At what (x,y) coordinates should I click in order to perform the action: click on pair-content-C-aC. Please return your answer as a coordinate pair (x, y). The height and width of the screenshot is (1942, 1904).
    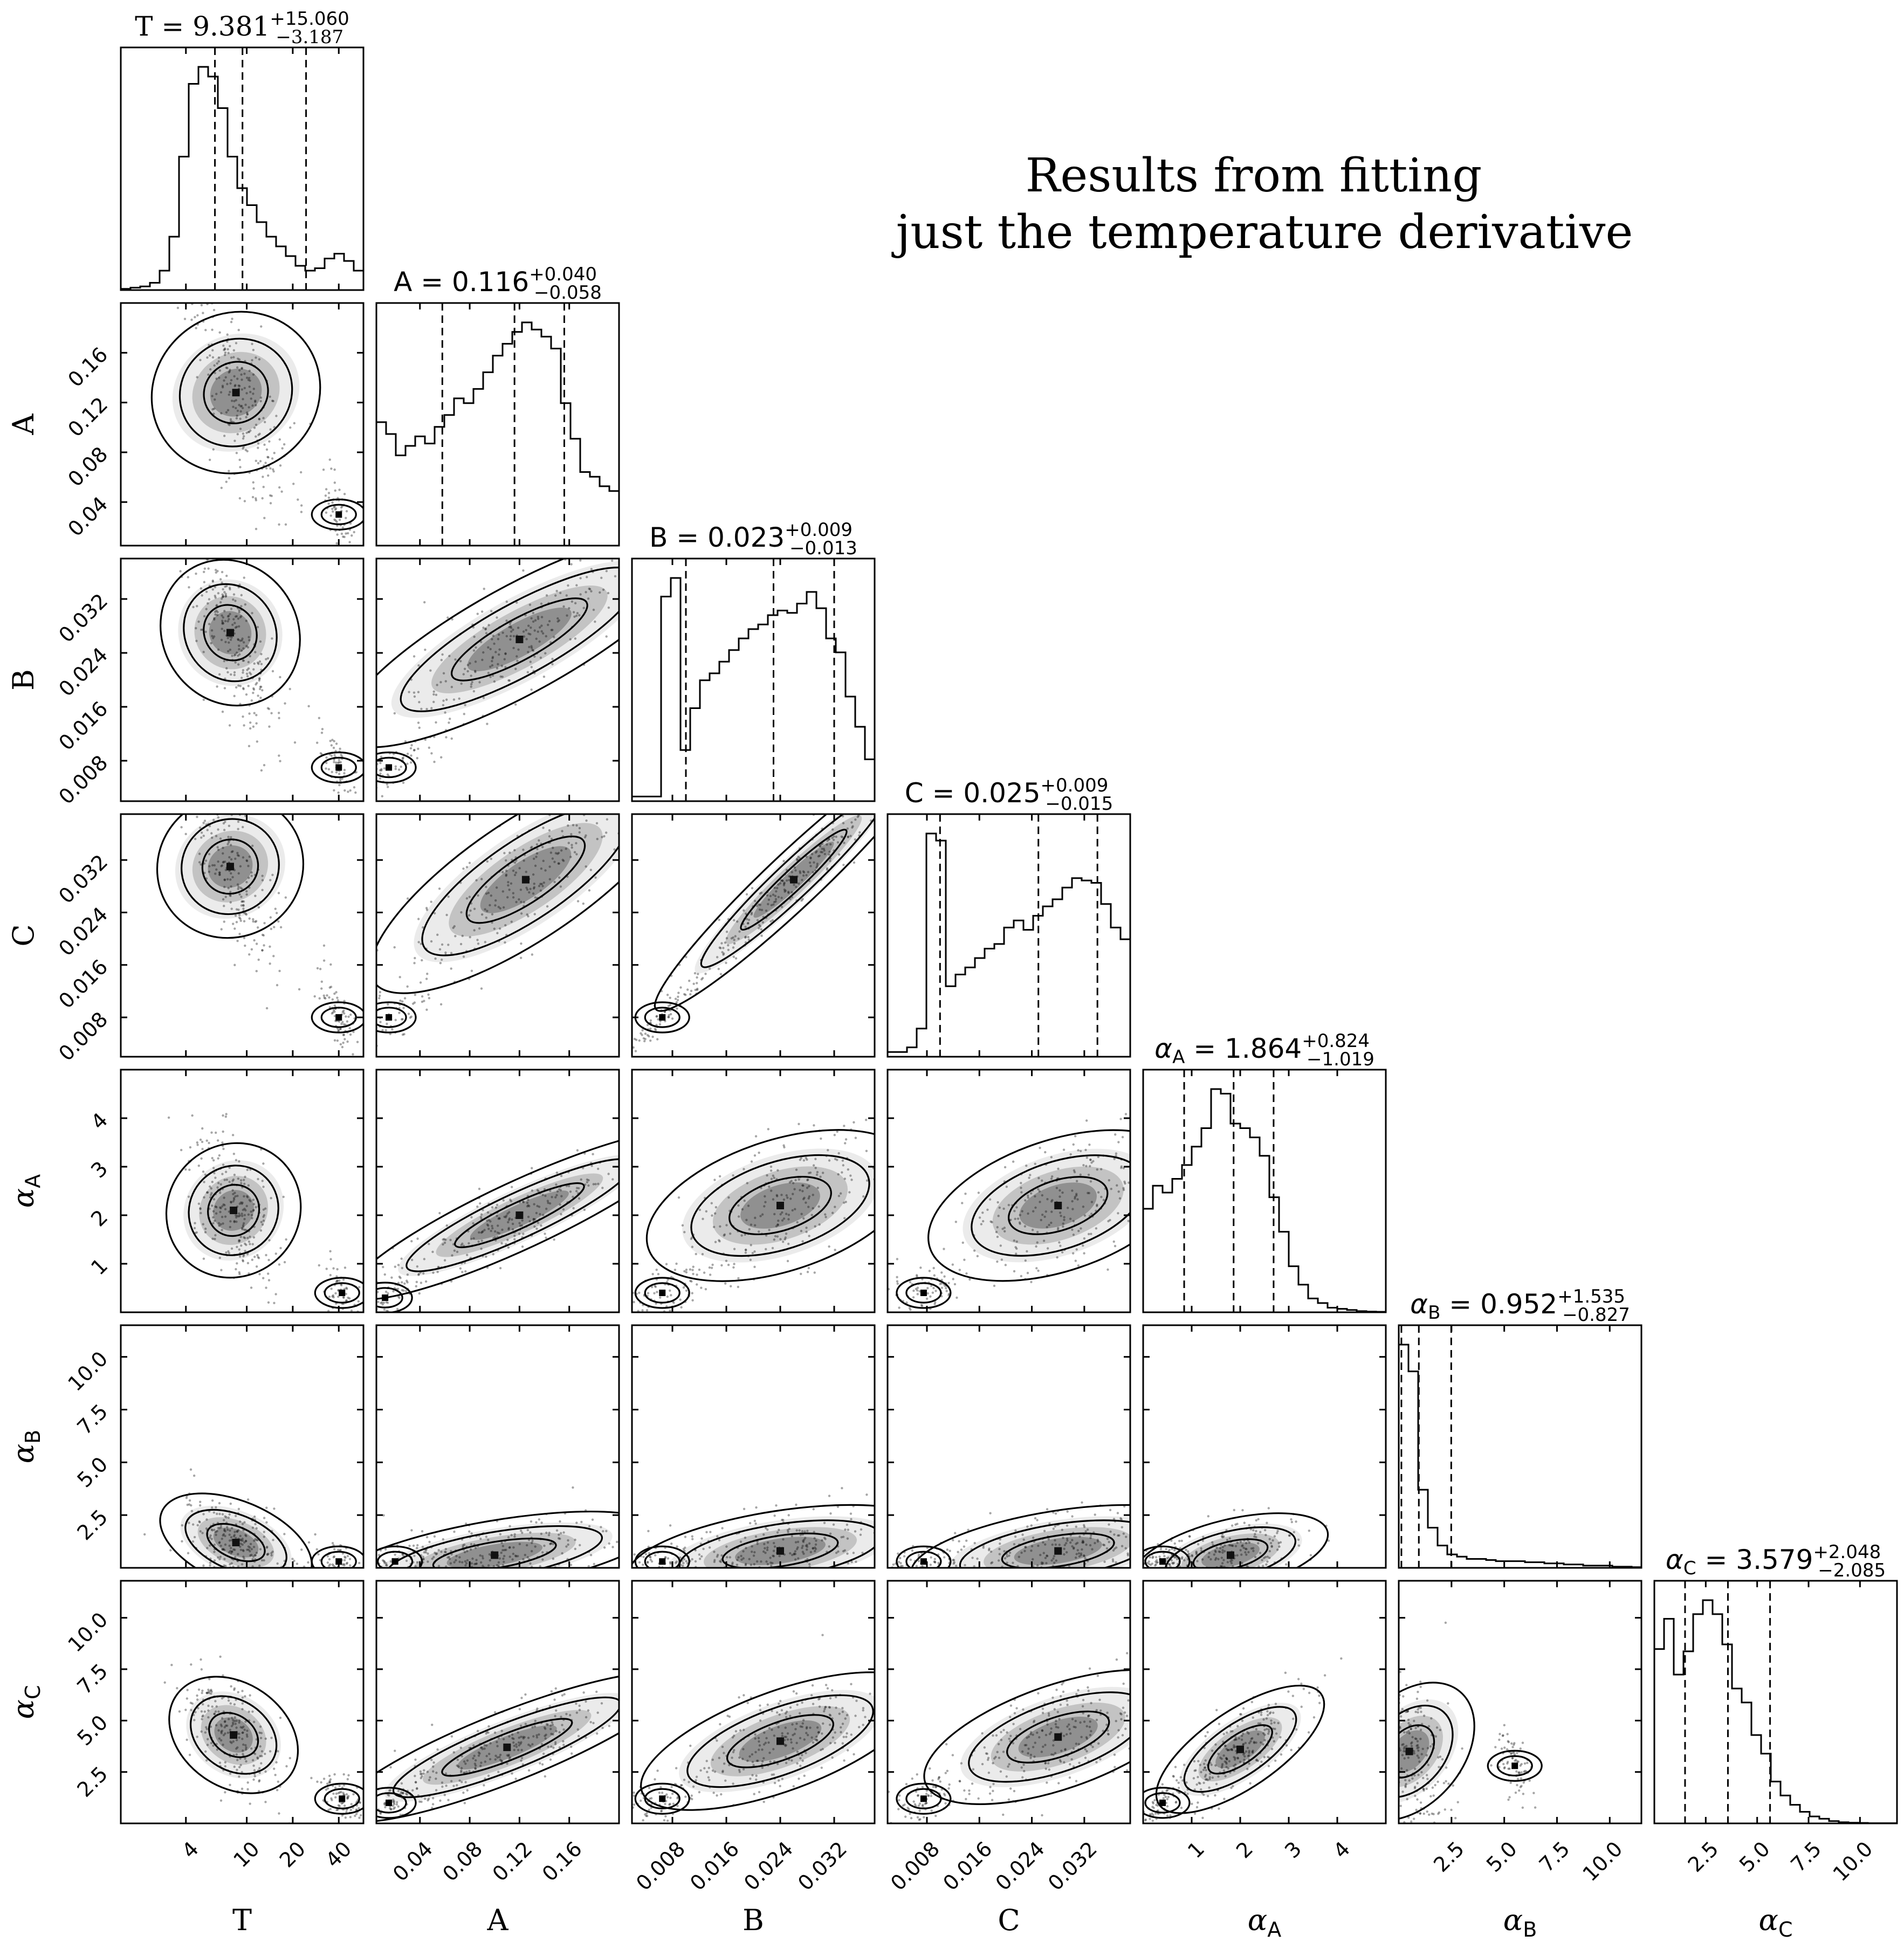
    Looking at the image, I should click on (1009, 1737).